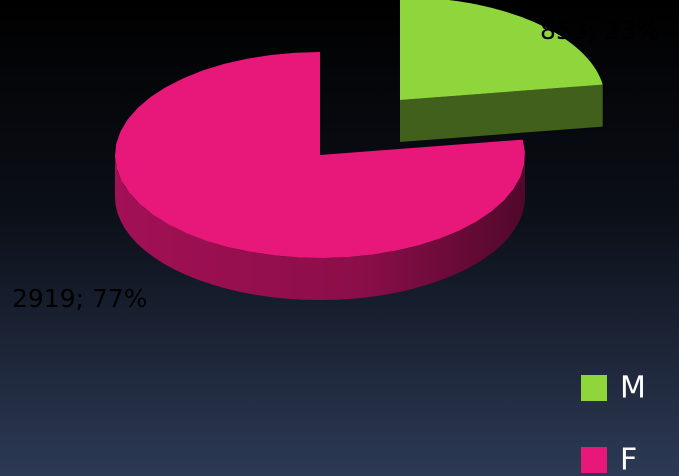 The width and height of the screenshot is (679, 476). Describe the element at coordinates (633, 388) in the screenshot. I see `legend-label: M` at that location.